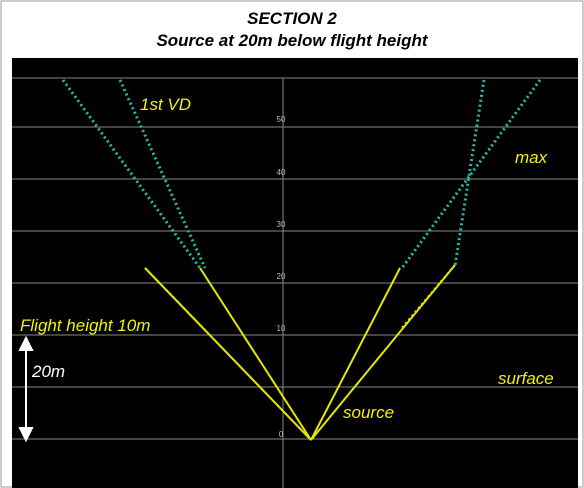 Image resolution: width=584 pixels, height=488 pixels. I want to click on scale-label: 20, so click(281, 276).